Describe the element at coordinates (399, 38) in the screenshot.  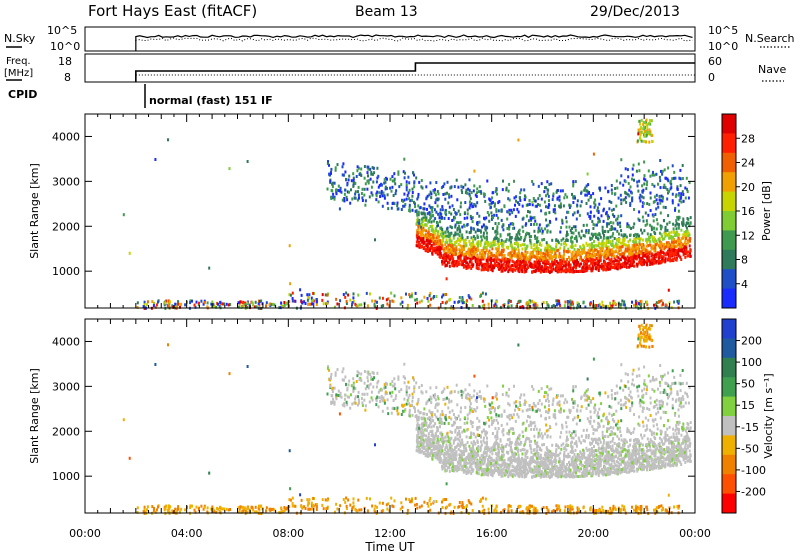
I see `nsky-panel: N.Sky 10^5 10^0 10^5 10^0 N.Search` at that location.